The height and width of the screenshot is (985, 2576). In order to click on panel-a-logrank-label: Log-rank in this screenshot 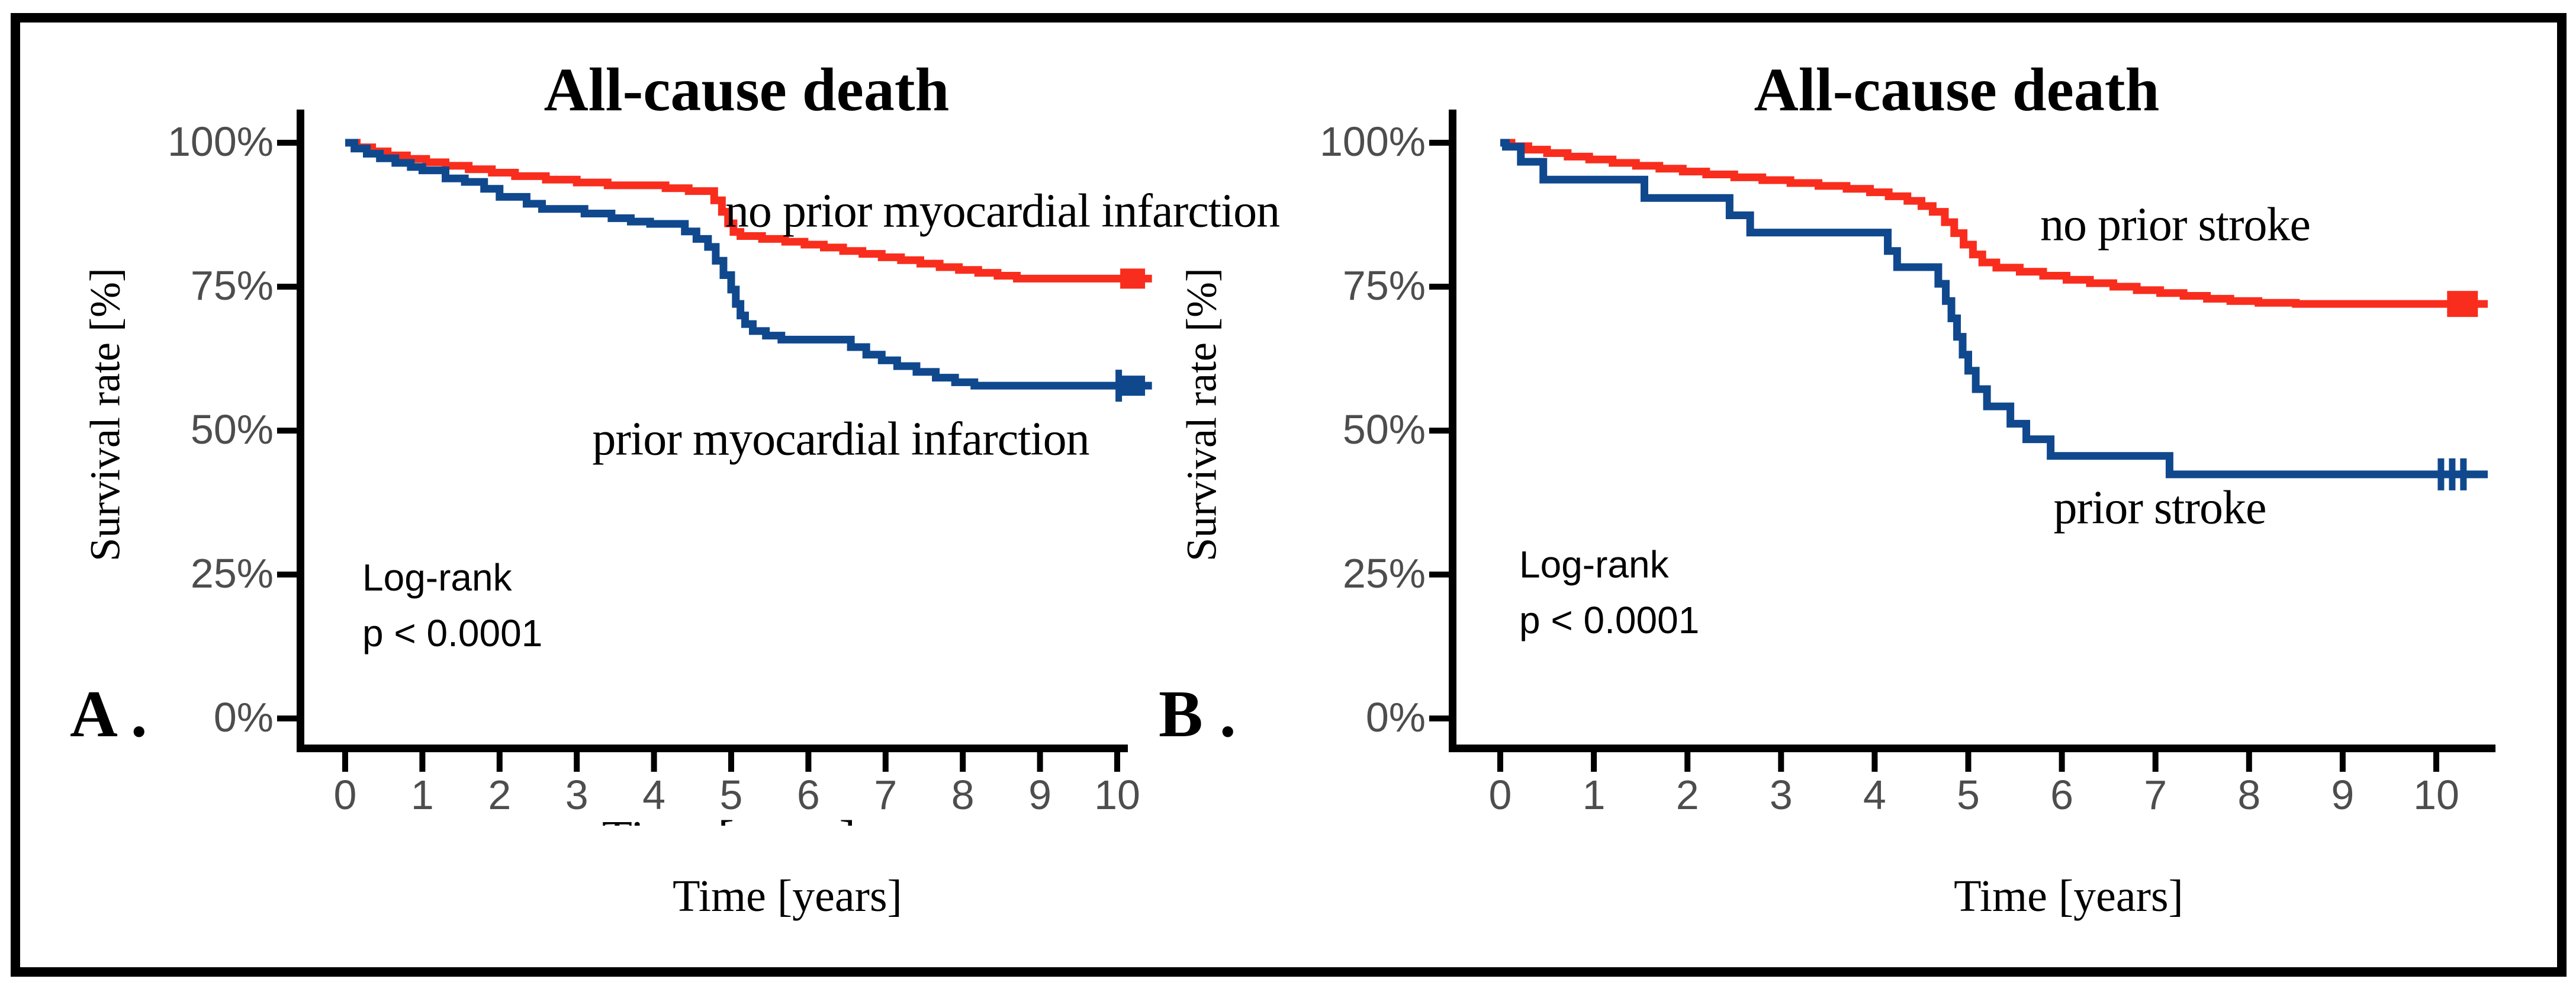, I will do `click(437, 577)`.